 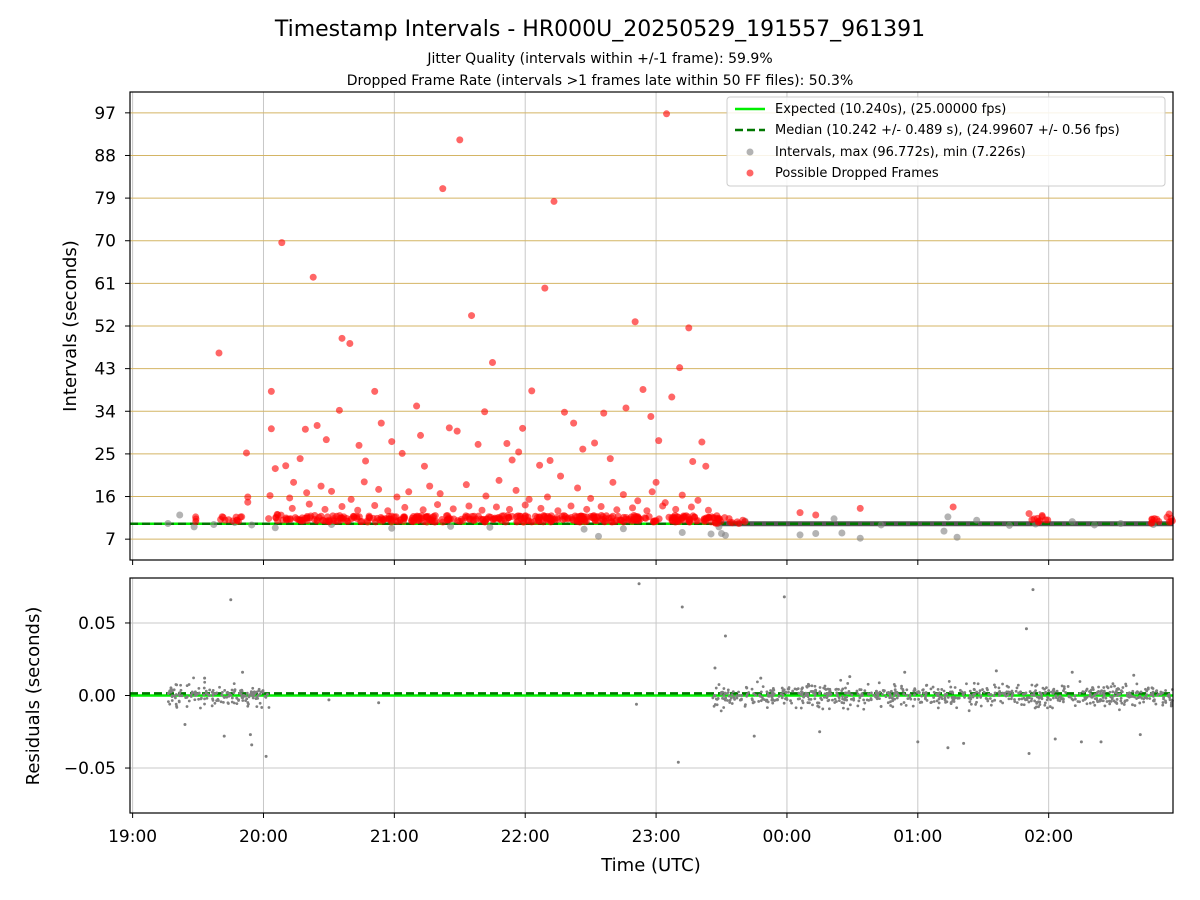 I want to click on residuals-y-ticks: −0.05 0.00 0.05, so click(x=97, y=696).